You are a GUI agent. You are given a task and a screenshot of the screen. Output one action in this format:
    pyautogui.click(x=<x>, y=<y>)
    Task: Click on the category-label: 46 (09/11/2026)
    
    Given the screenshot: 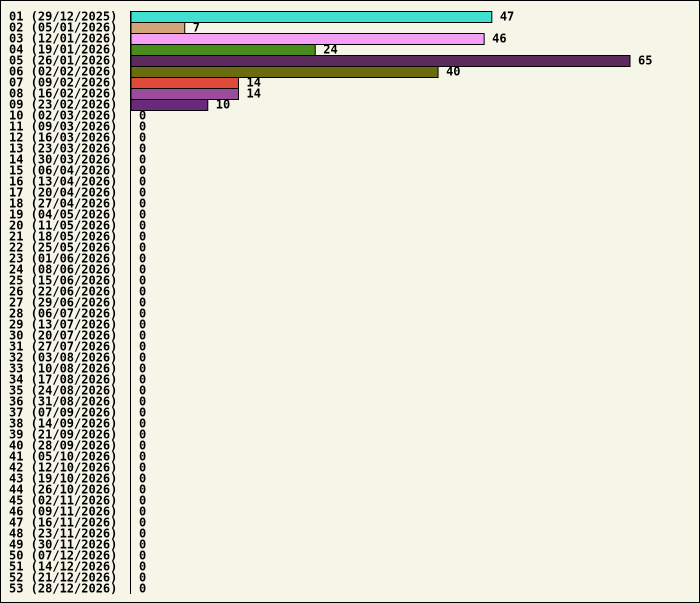 What is the action you would take?
    pyautogui.click(x=63, y=512)
    